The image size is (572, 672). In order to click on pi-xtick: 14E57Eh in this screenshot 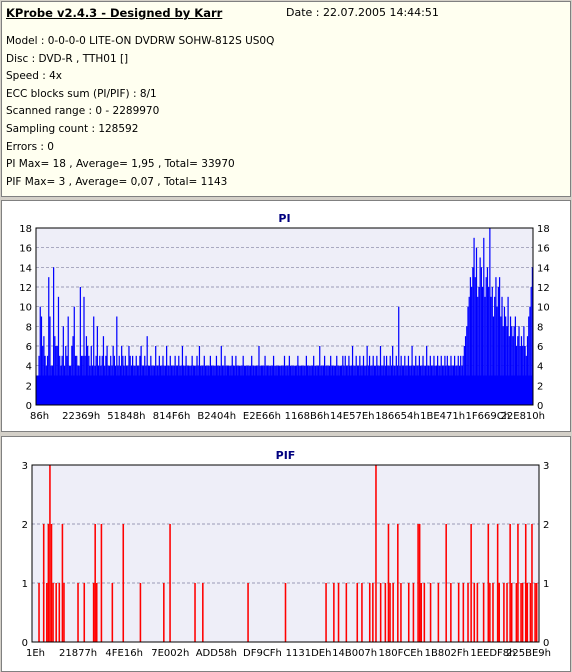, I will do `click(352, 416)`.